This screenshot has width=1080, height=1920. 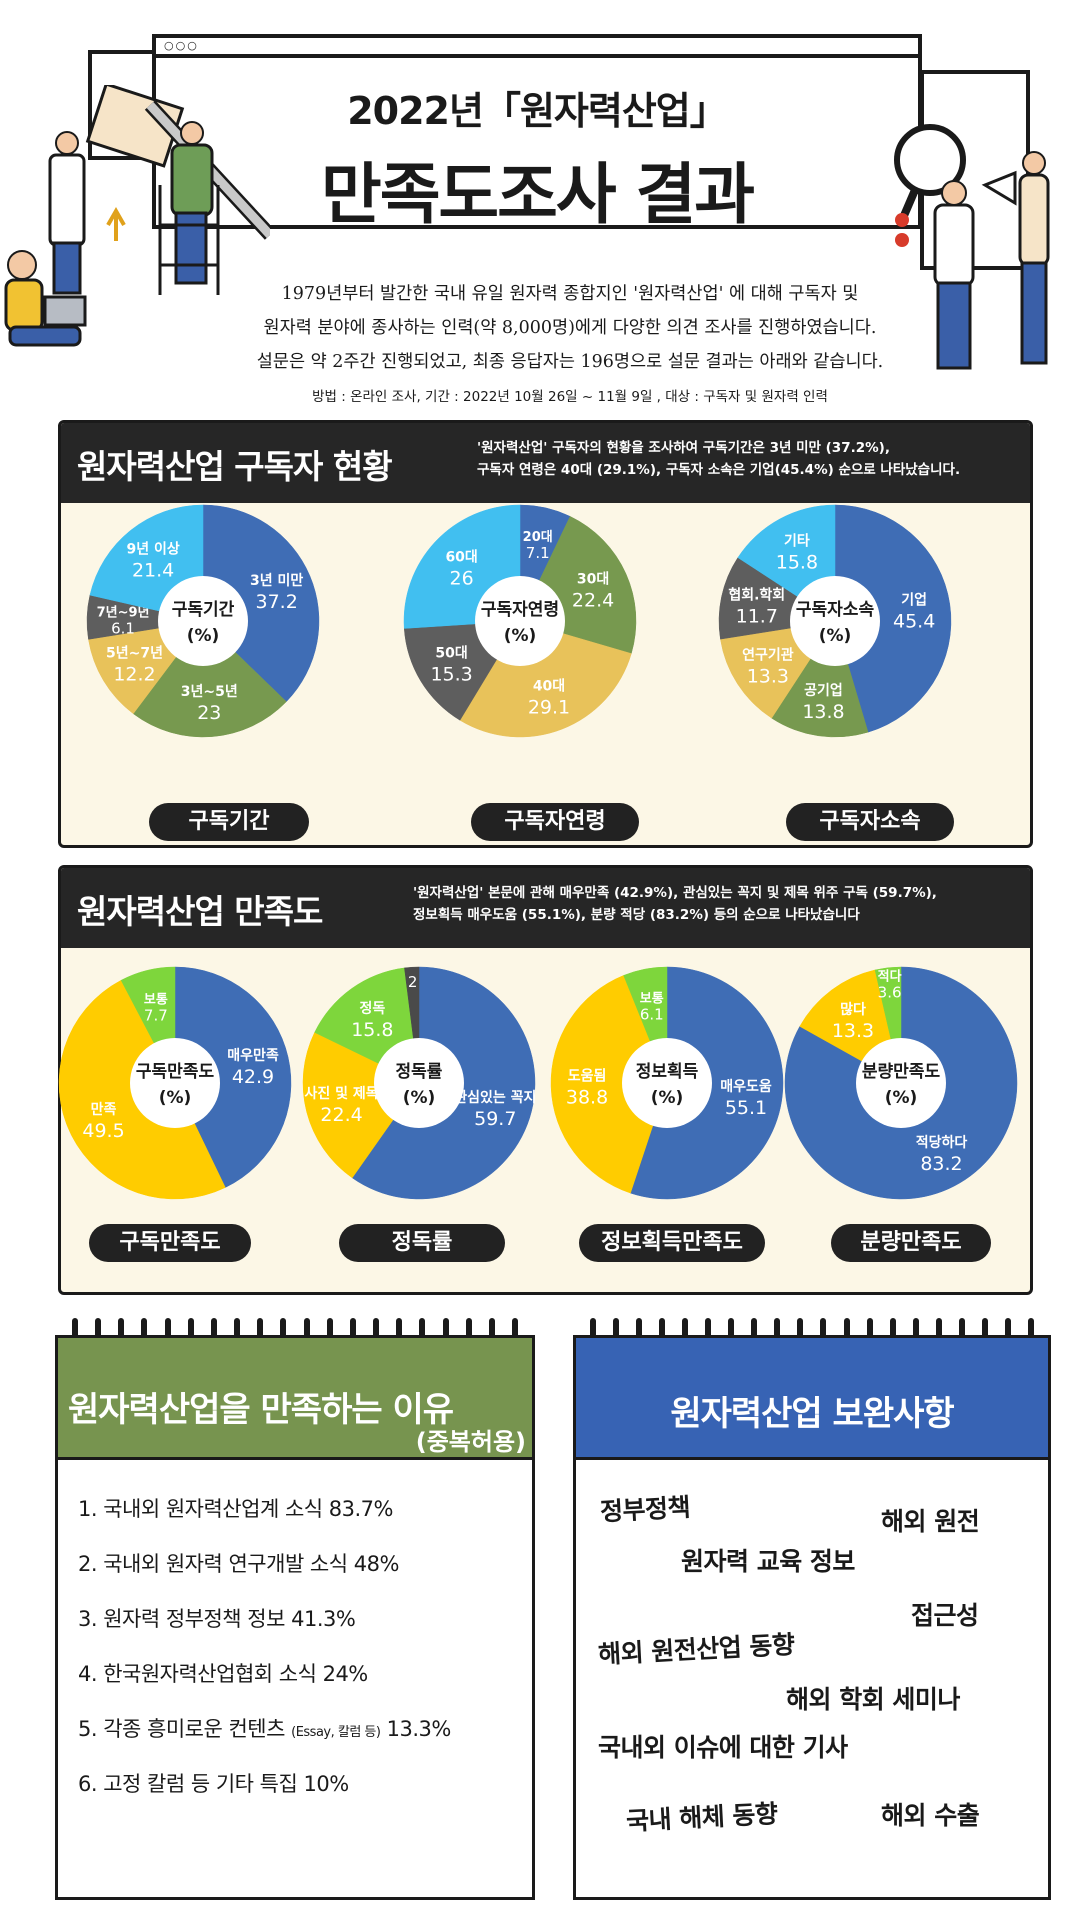 I want to click on improvement-tag: 원자력 교육 정보, so click(x=768, y=1561).